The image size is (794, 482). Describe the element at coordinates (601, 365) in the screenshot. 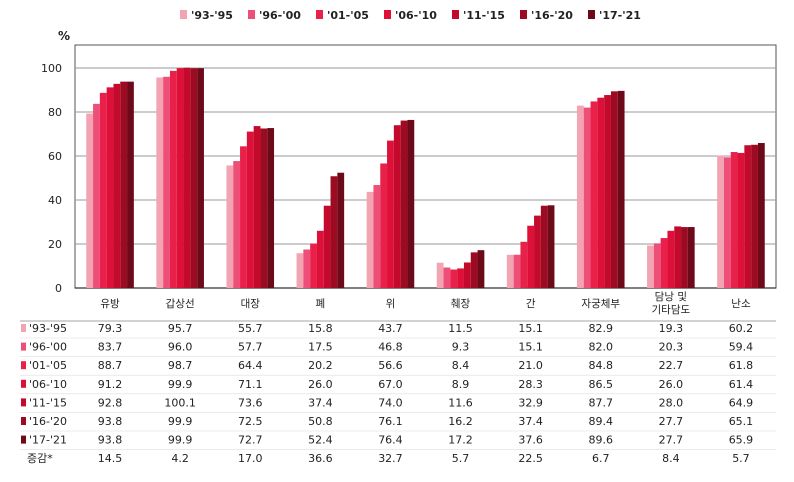

I see `table-cell: 84.8` at that location.